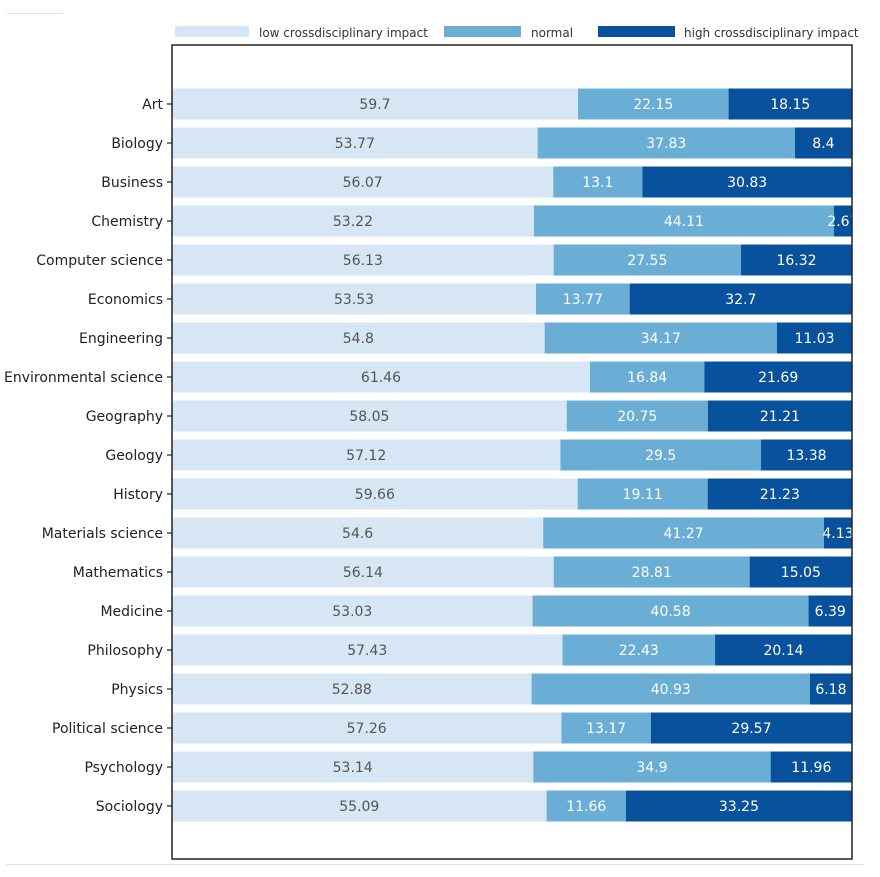 The width and height of the screenshot is (880, 877). Describe the element at coordinates (837, 534) in the screenshot. I see `data-label-materials-science-high: 4.13` at that location.